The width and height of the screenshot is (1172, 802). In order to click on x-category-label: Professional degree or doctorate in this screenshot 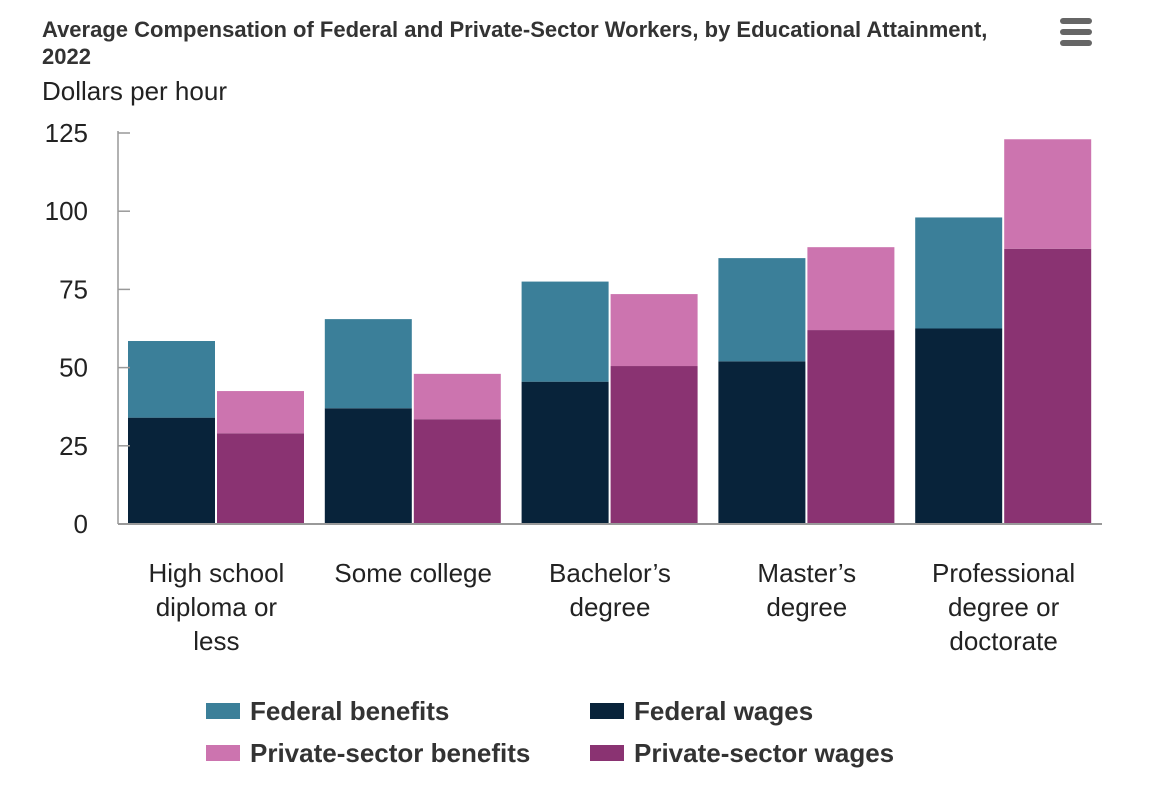, I will do `click(1003, 607)`.